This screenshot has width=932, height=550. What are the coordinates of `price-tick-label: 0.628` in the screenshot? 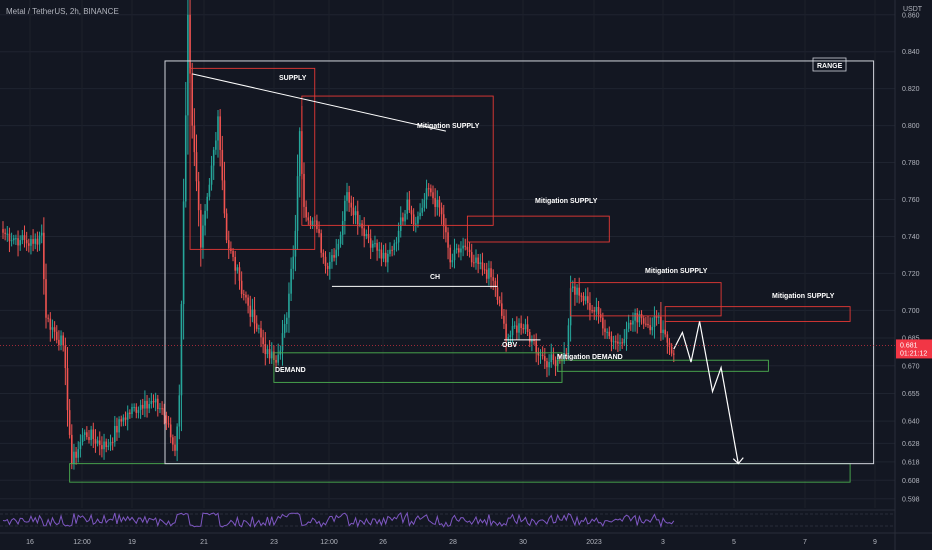 It's located at (911, 444).